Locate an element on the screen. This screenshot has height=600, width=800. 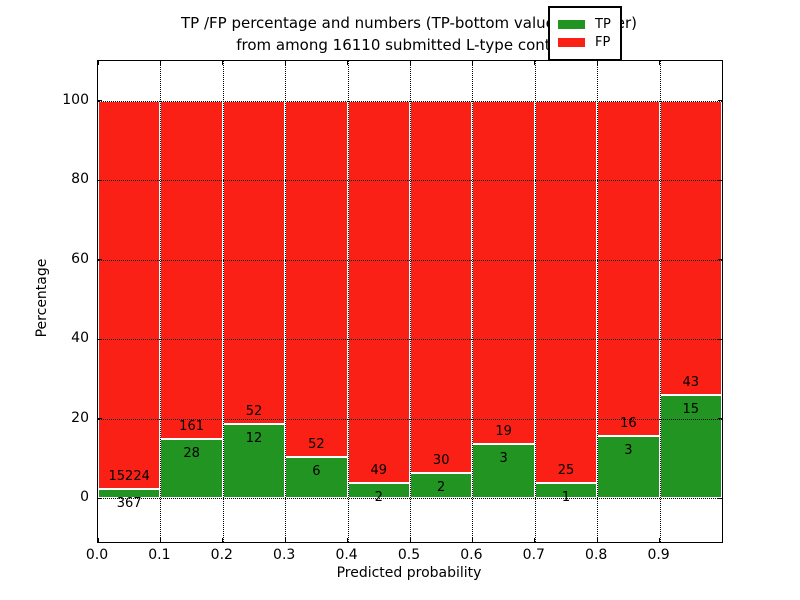
x-tick-label: 0.6 is located at coordinates (471, 555).